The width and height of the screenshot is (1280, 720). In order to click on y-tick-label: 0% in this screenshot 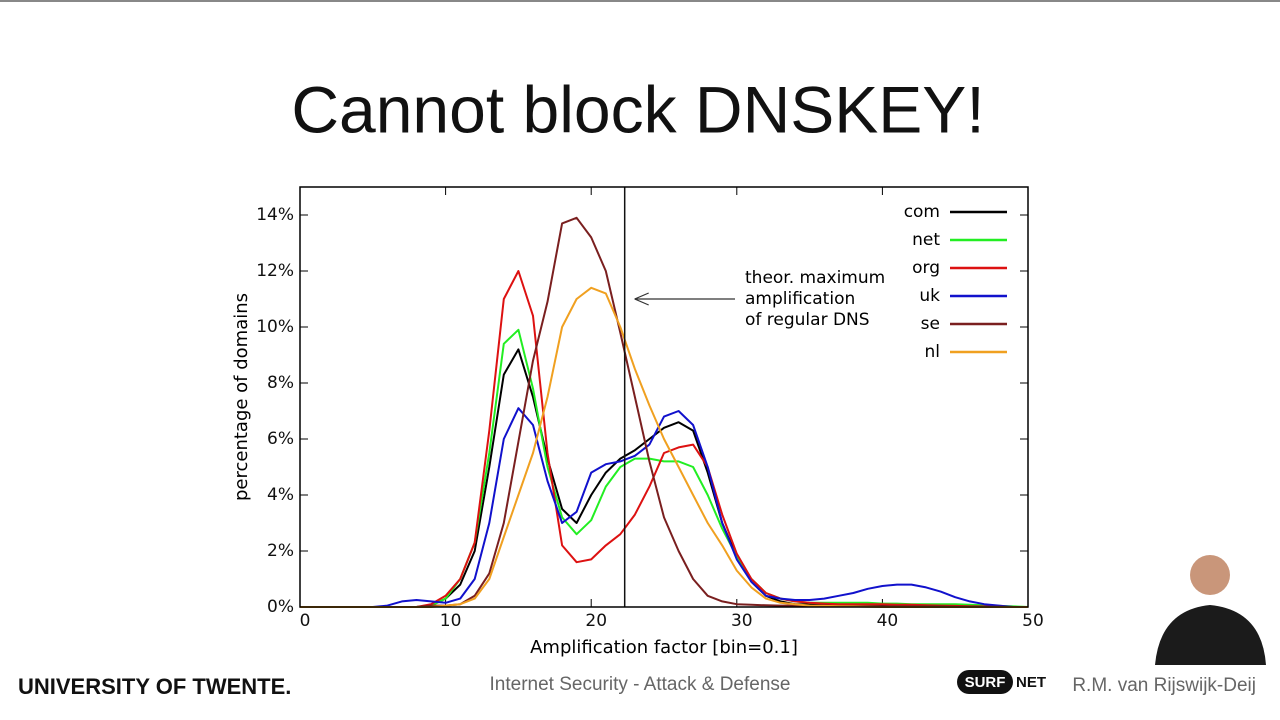, I will do `click(280, 607)`.